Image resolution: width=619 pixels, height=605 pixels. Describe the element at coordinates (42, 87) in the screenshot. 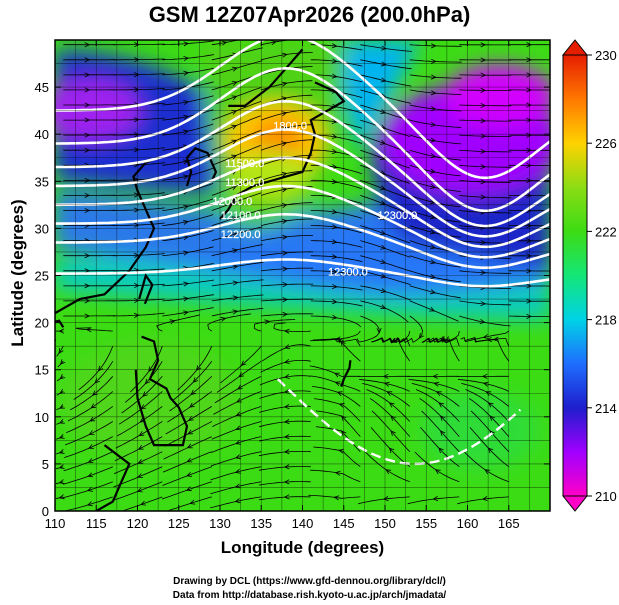

I see `y-tick-label: 45` at that location.